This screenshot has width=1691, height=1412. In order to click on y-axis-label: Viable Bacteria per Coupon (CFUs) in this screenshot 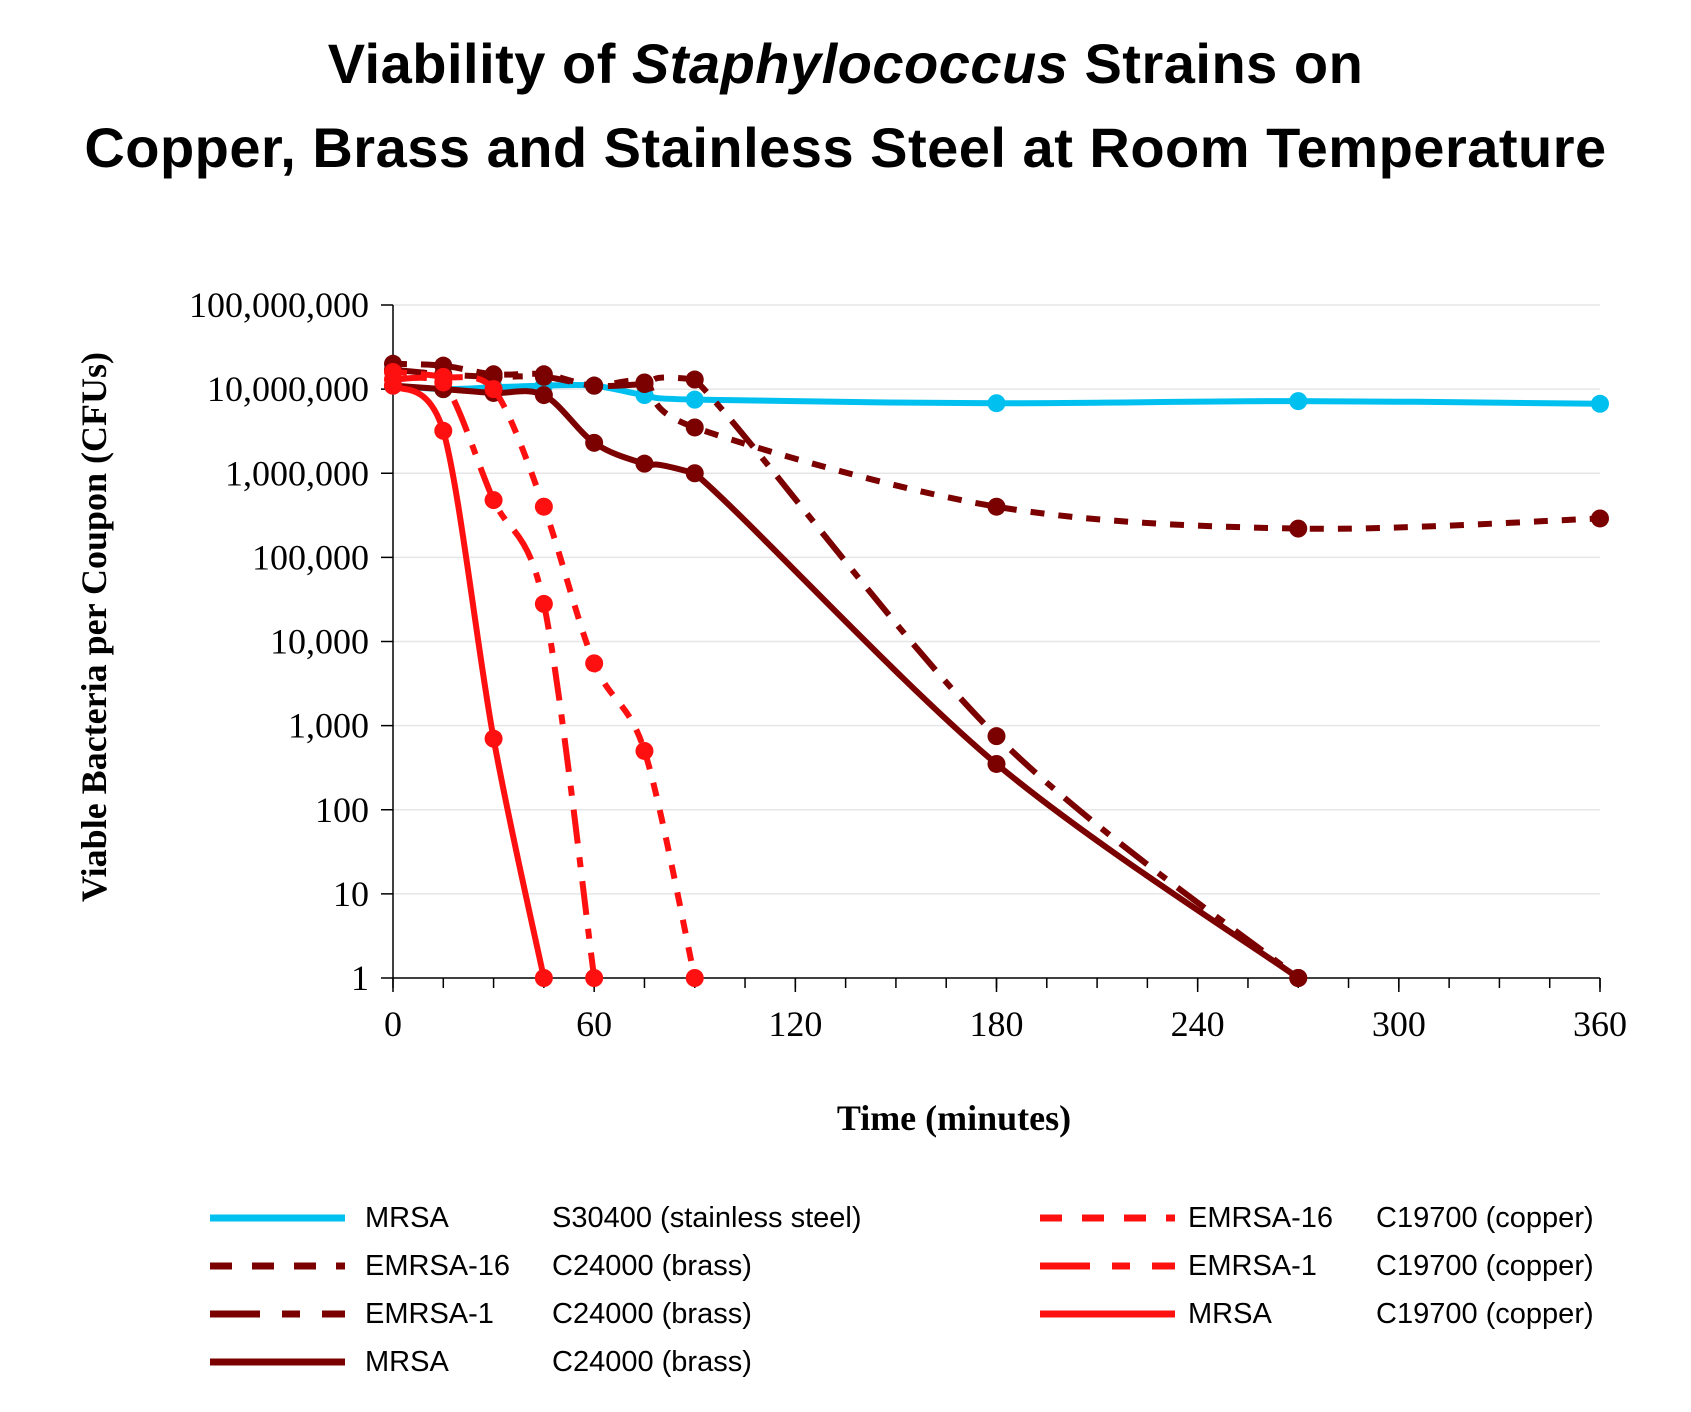, I will do `click(94, 627)`.